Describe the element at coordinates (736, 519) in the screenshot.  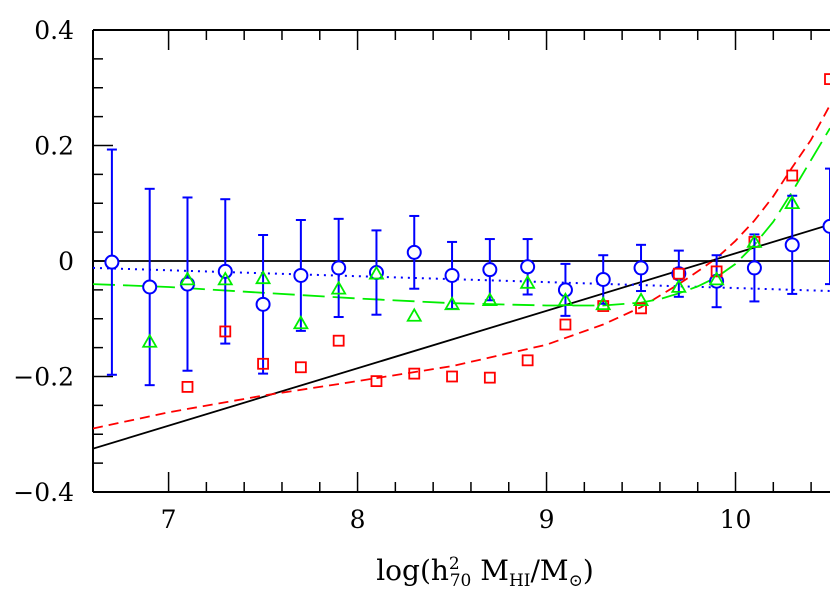
I see `x-tick-label: 10` at that location.